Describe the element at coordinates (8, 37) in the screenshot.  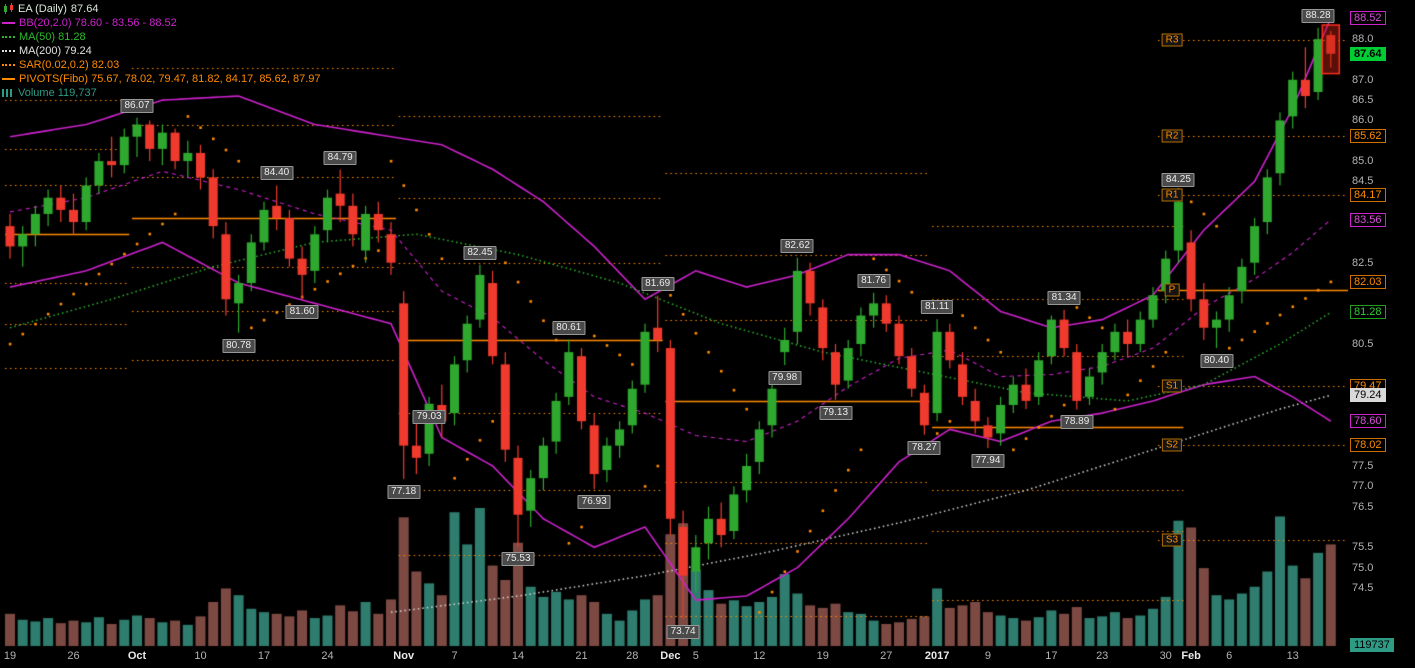
I see `ma50-line-icon` at that location.